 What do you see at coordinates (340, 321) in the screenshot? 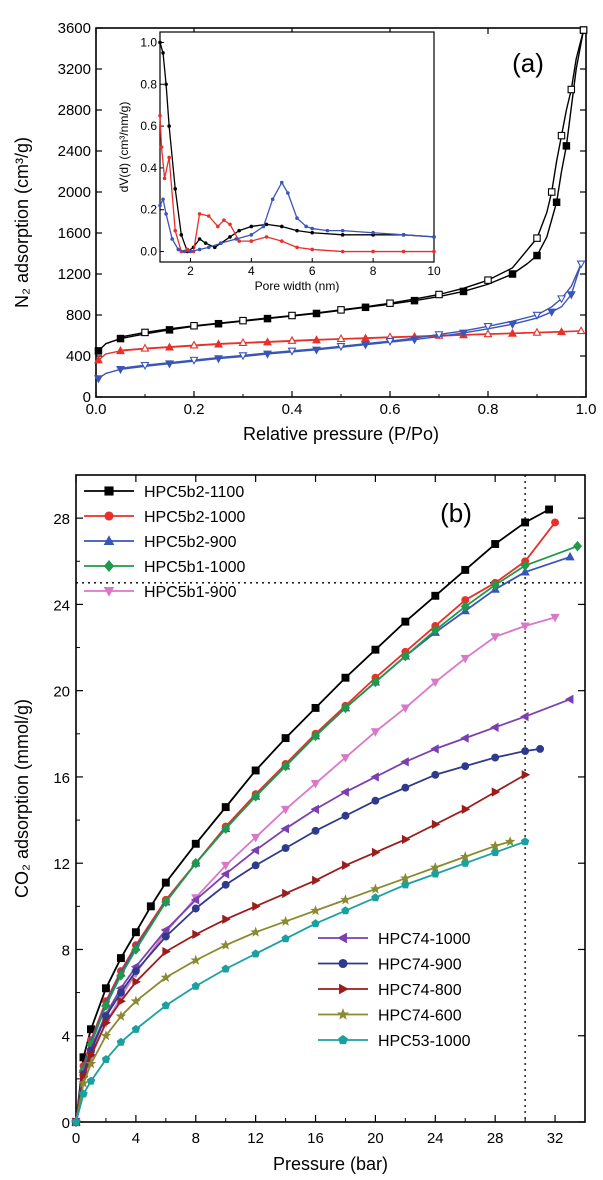
I see `a-series-2-adsorption-line` at bounding box center [340, 321].